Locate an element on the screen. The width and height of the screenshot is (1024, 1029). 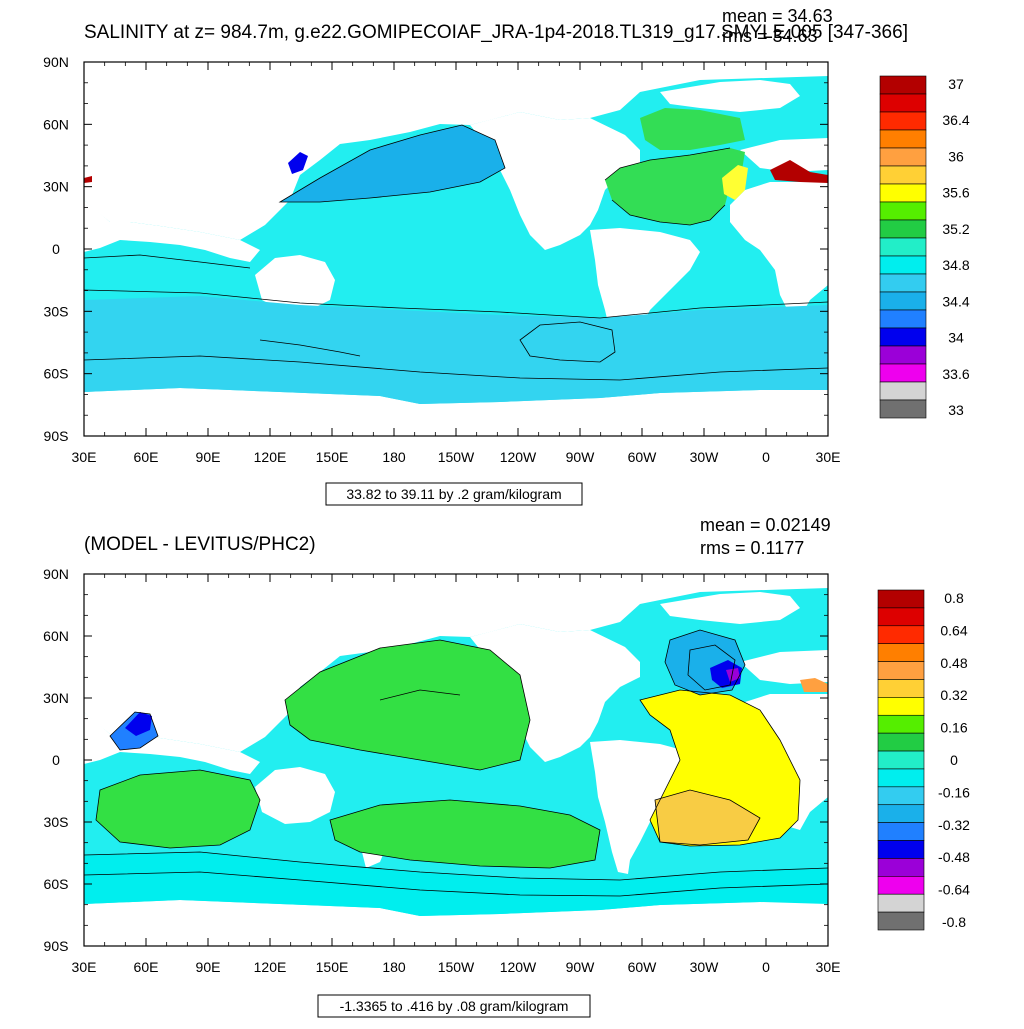
info-label: -1.3365 to .416 by .08 gram/kilogram is located at coordinates (454, 1006).